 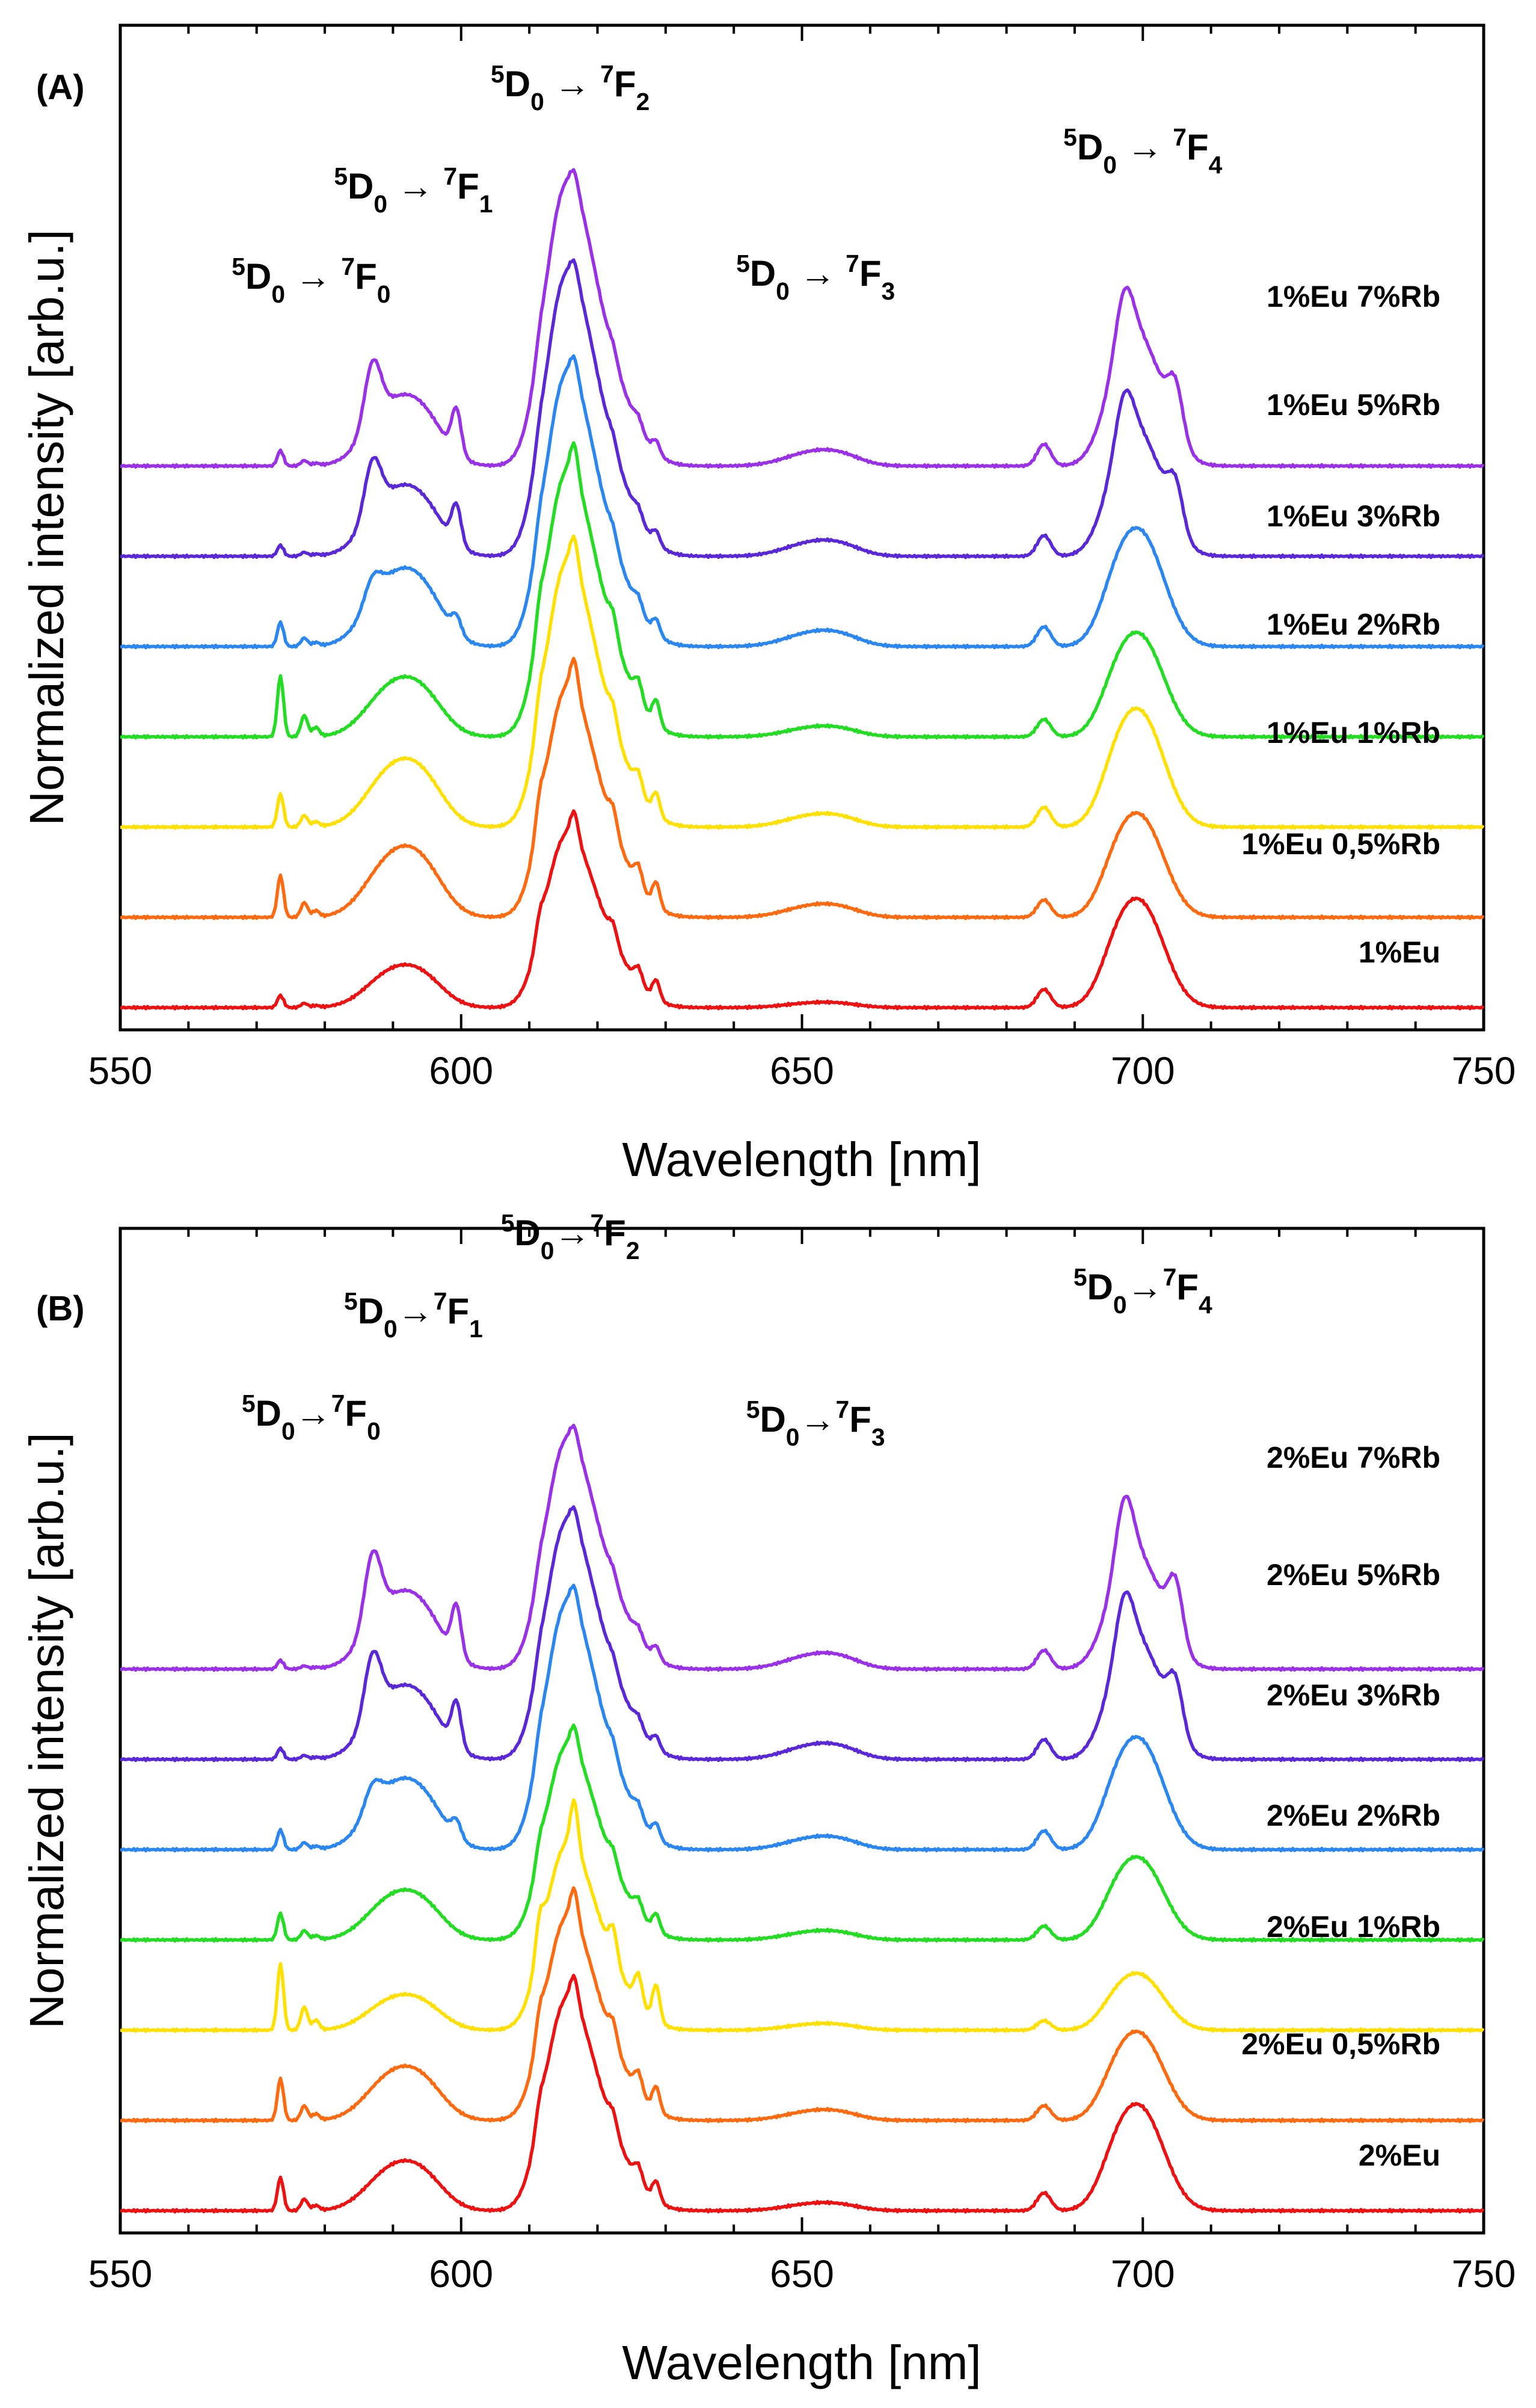 What do you see at coordinates (571, 87) in the screenshot?
I see `band-label: 5D0 → 7F2` at bounding box center [571, 87].